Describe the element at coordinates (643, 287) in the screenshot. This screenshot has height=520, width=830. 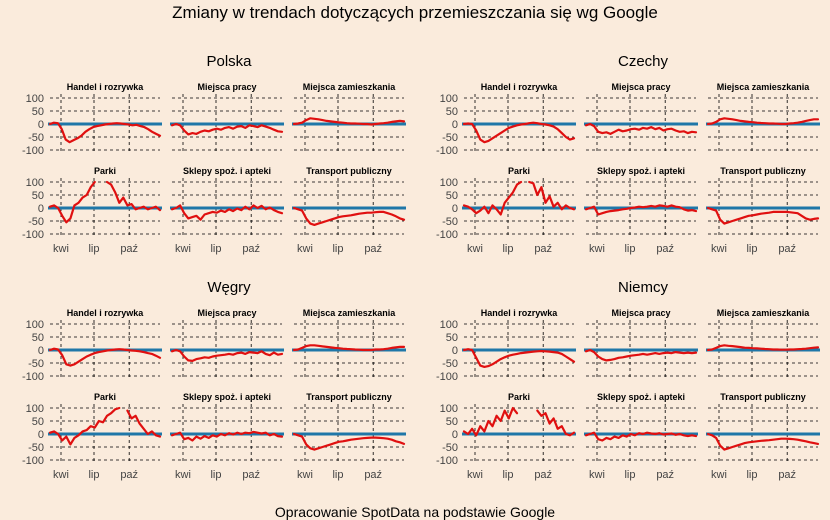
I see `country-title: Niemcy` at that location.